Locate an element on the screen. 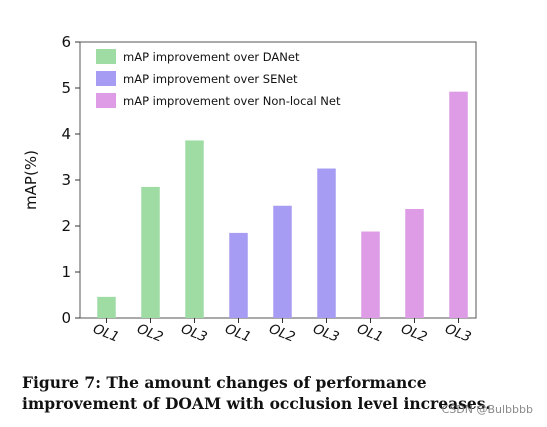 This screenshot has height=427, width=547. y-tick-label: 5 is located at coordinates (66, 88).